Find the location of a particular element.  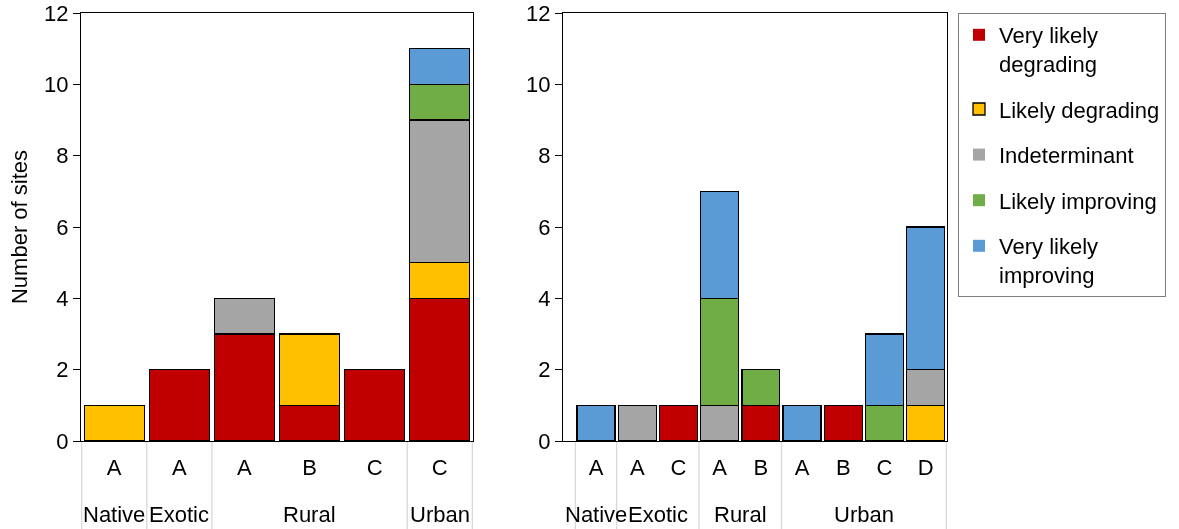

y-axis-title: Number of sites is located at coordinates (19, 227).